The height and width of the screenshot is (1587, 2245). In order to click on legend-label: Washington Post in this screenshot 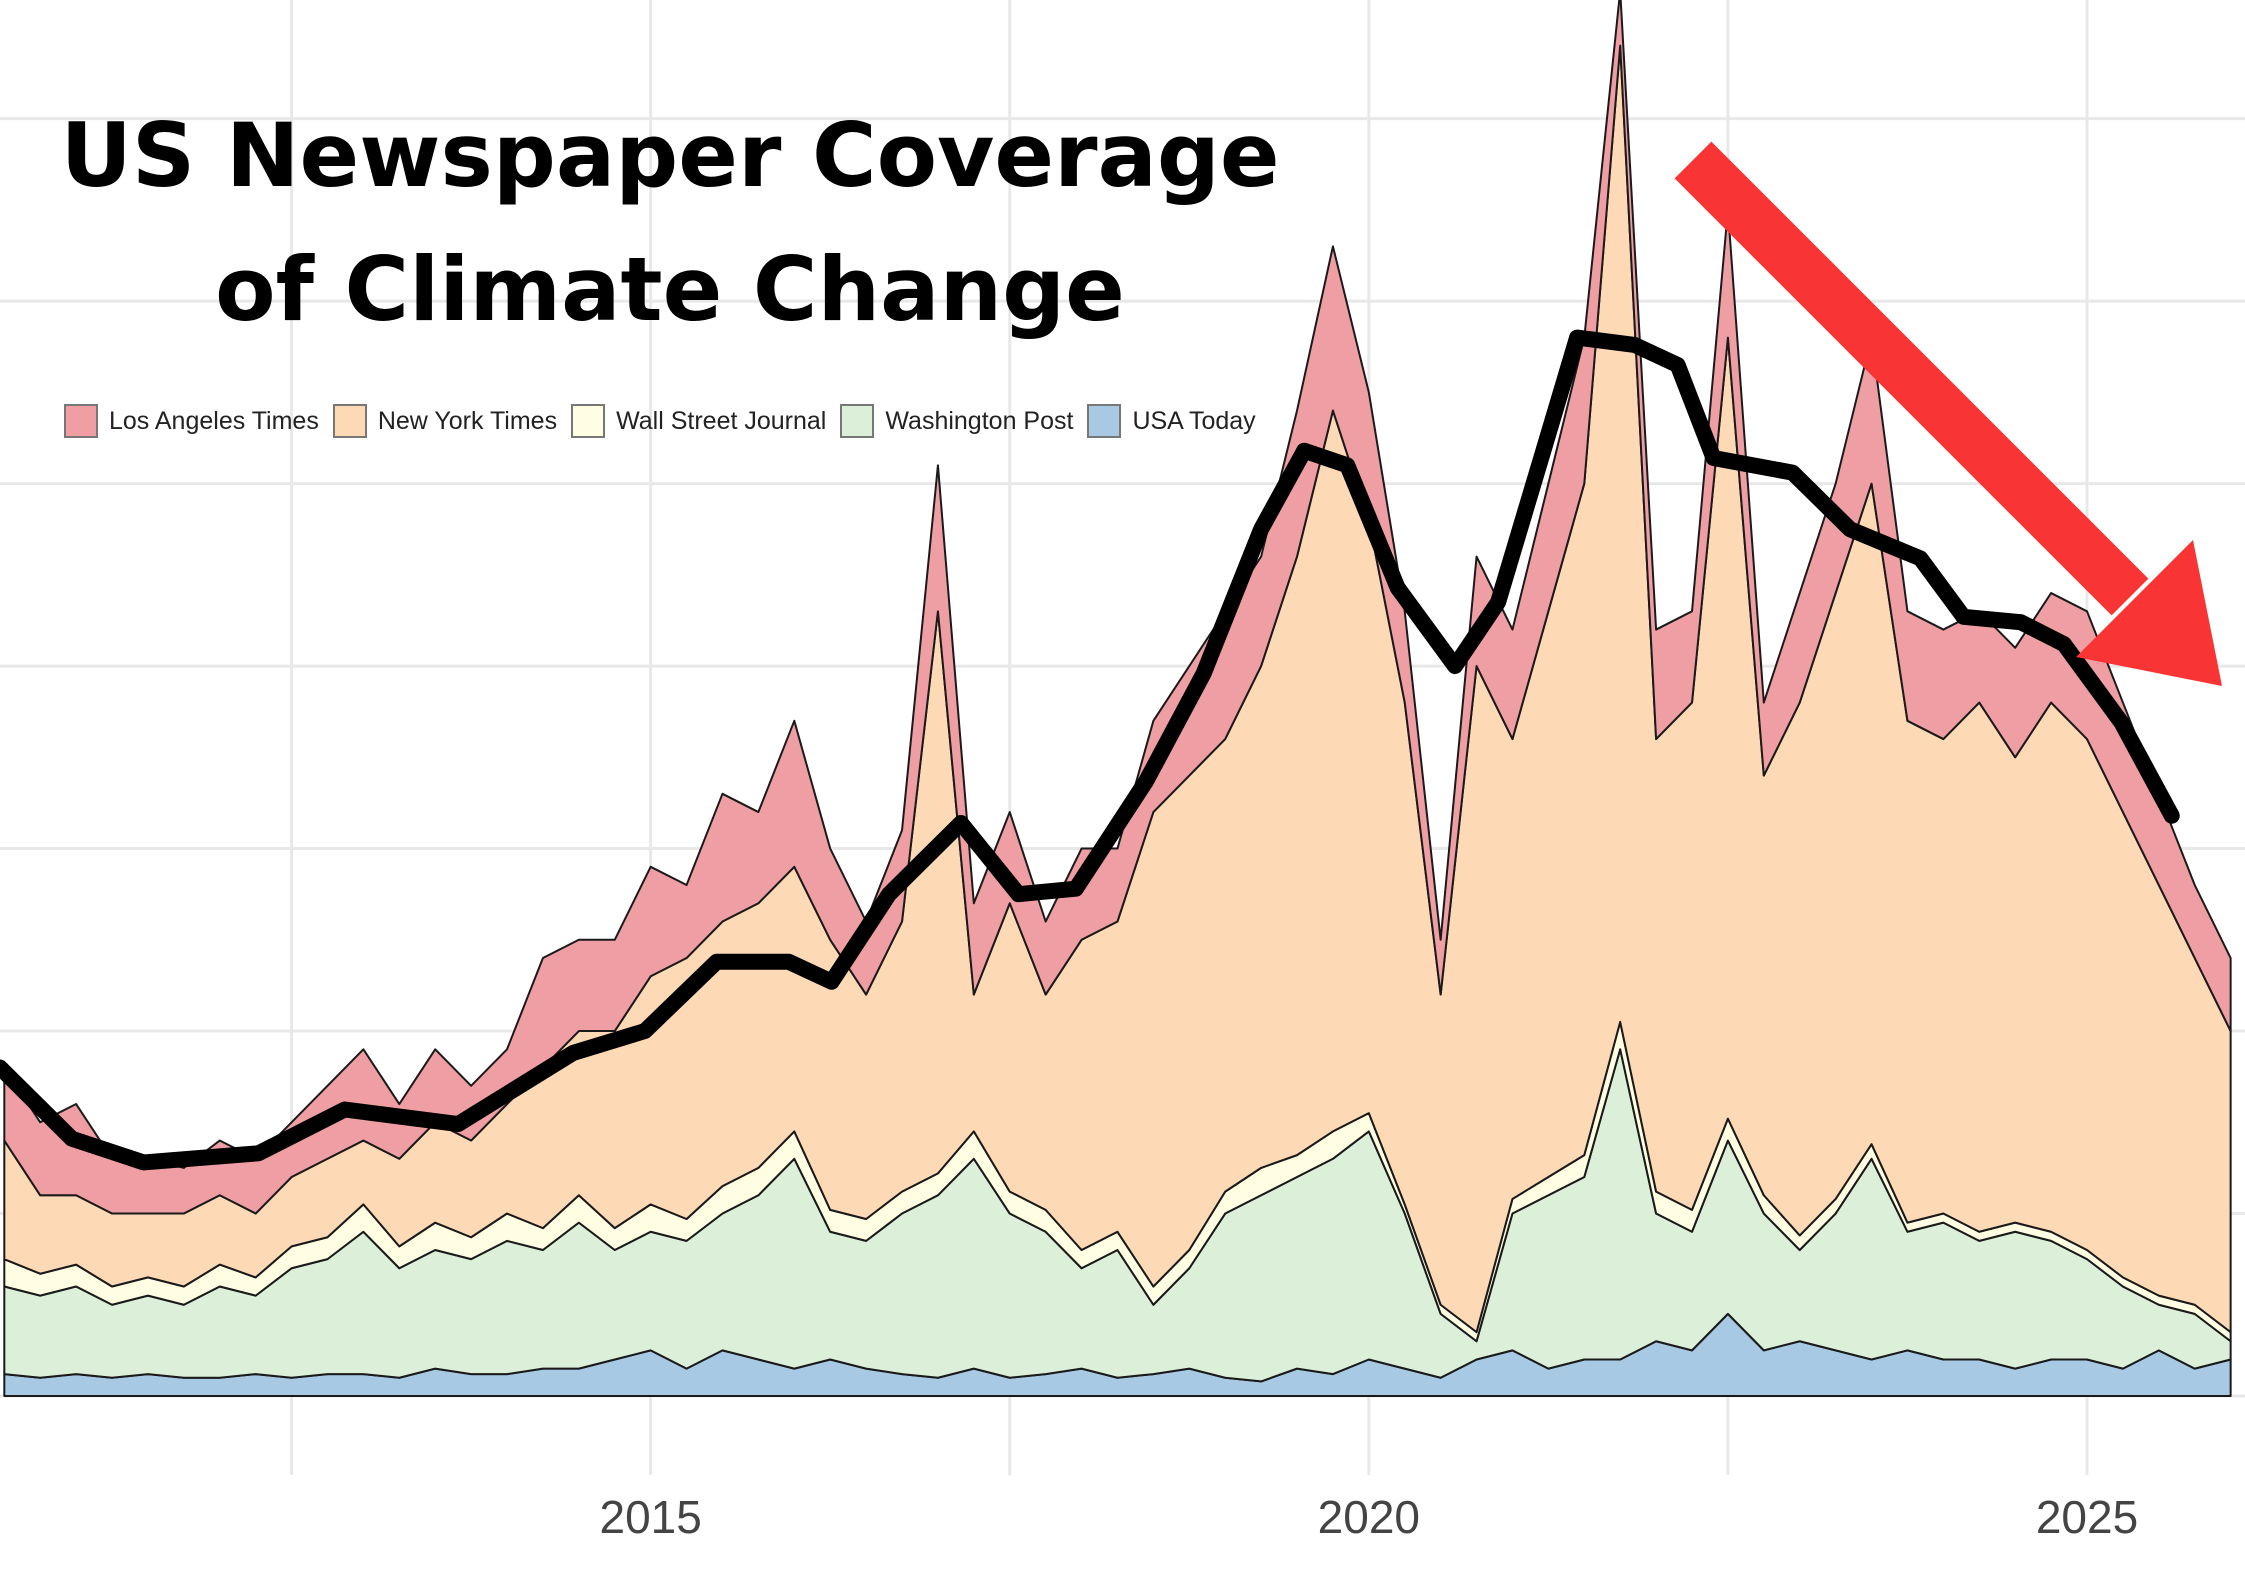, I will do `click(979, 420)`.